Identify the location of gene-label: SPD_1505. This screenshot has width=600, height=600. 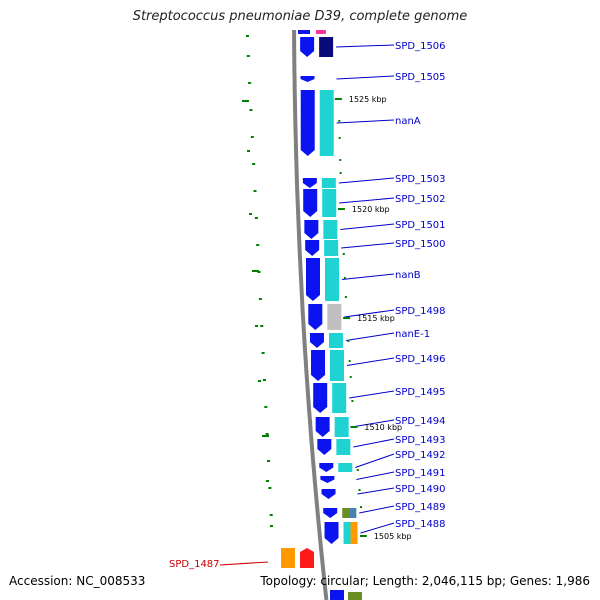
(420, 77).